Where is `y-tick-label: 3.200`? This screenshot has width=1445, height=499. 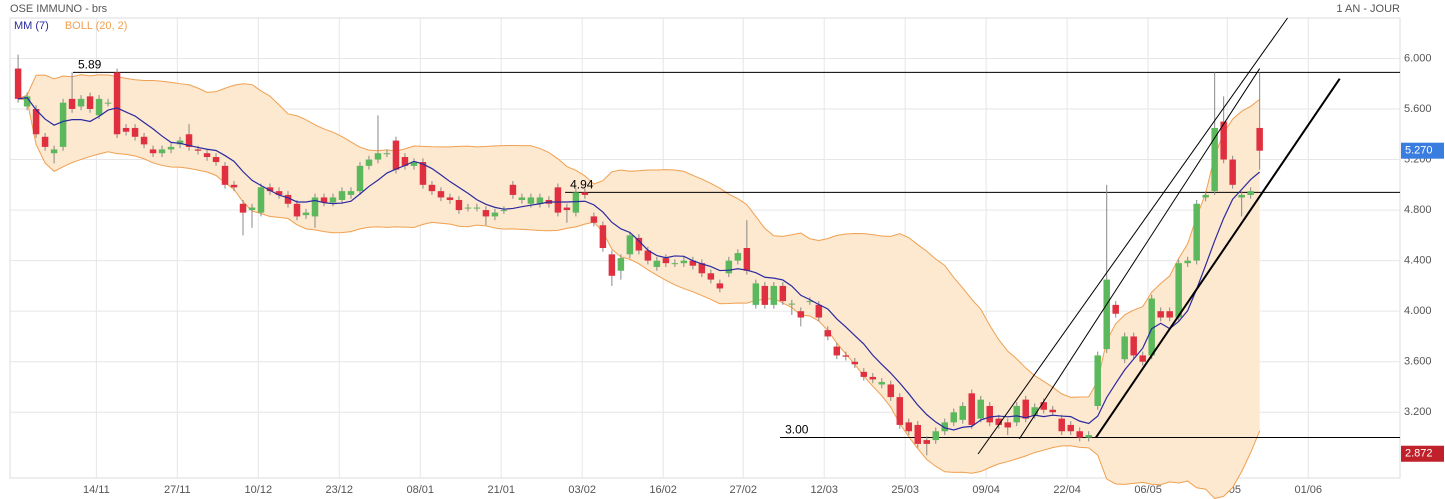 y-tick-label: 3.200 is located at coordinates (1418, 412).